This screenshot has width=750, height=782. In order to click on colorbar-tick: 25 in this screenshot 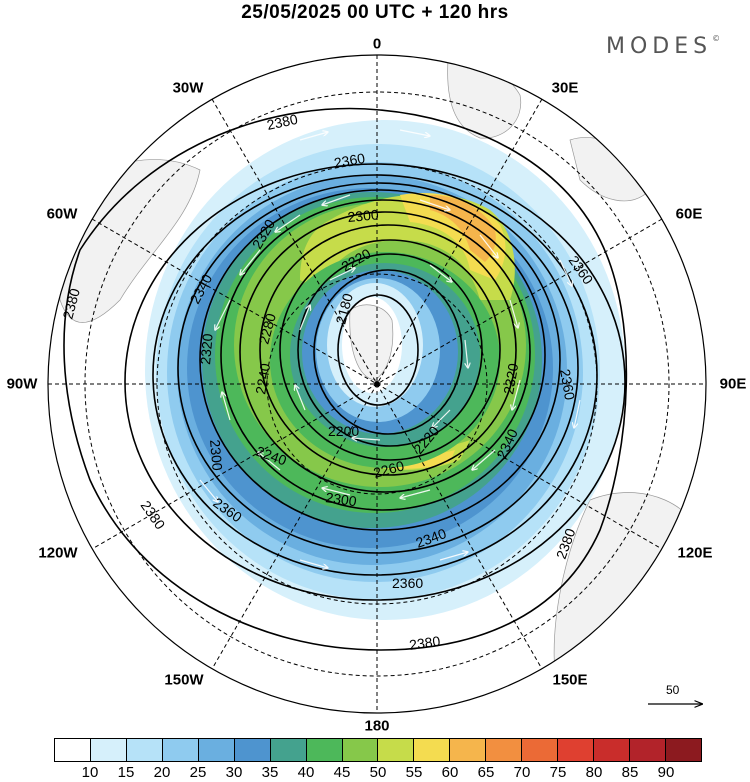, I will do `click(198, 772)`.